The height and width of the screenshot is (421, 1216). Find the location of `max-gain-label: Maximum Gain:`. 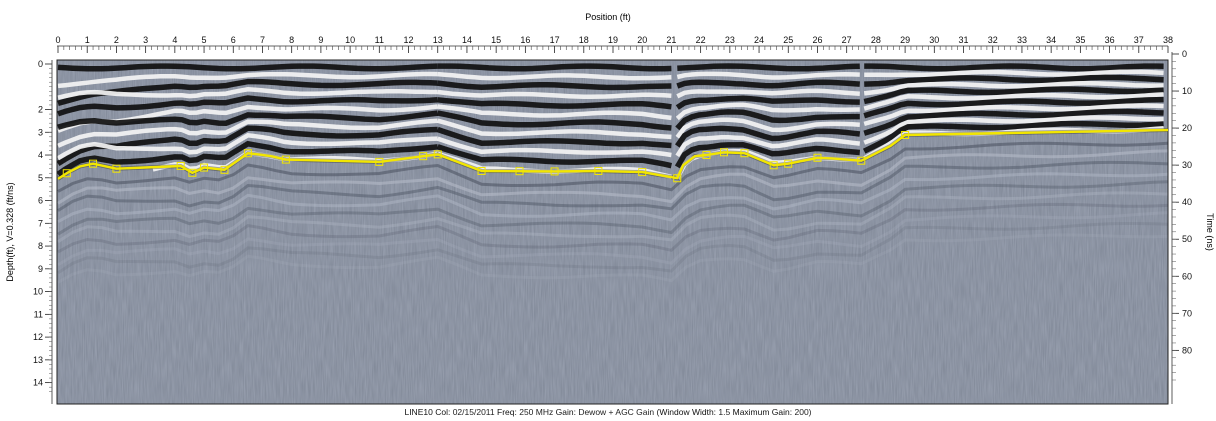

max-gain-label: Maximum Gain: is located at coordinates (762, 412).